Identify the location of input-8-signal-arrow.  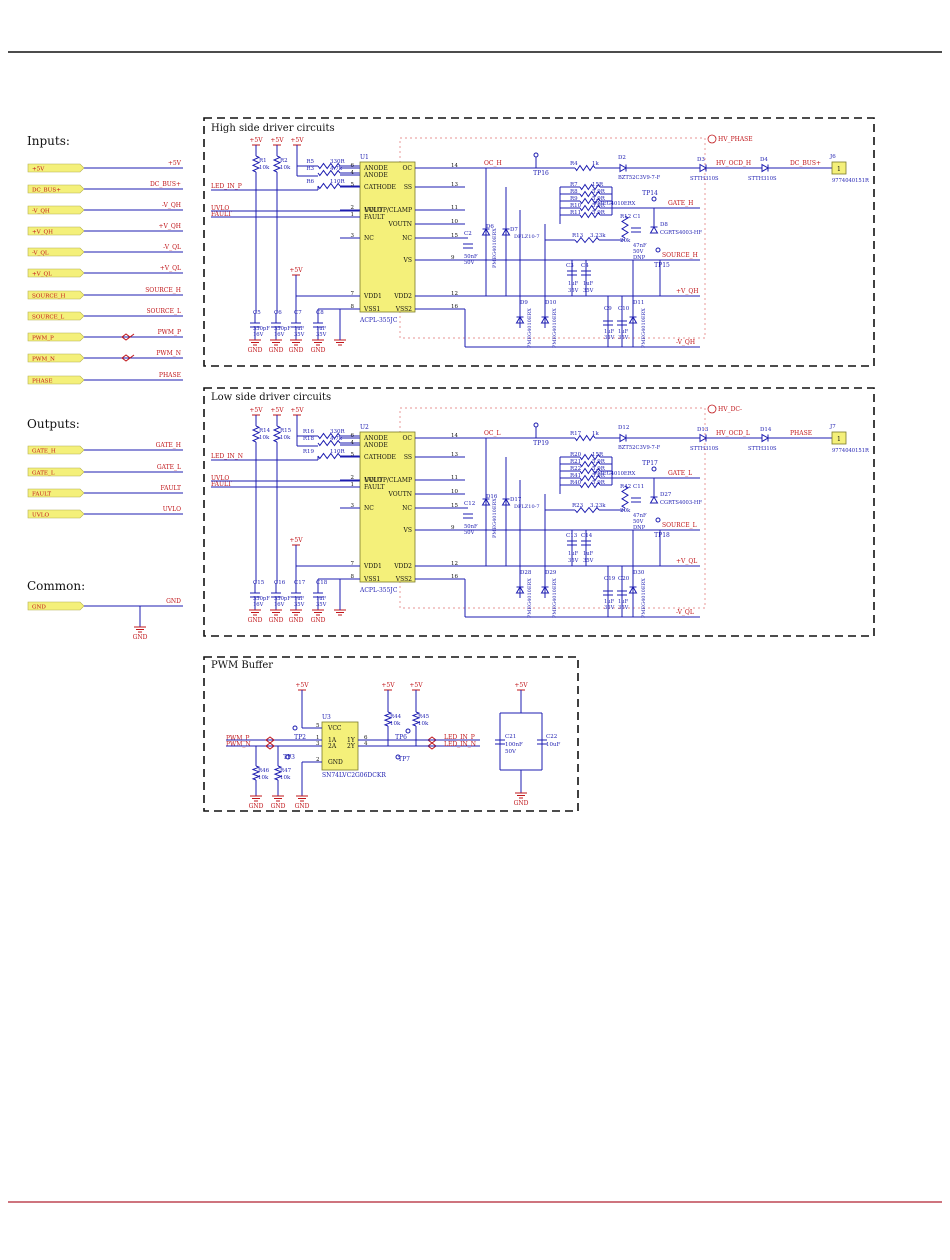
(128, 337).